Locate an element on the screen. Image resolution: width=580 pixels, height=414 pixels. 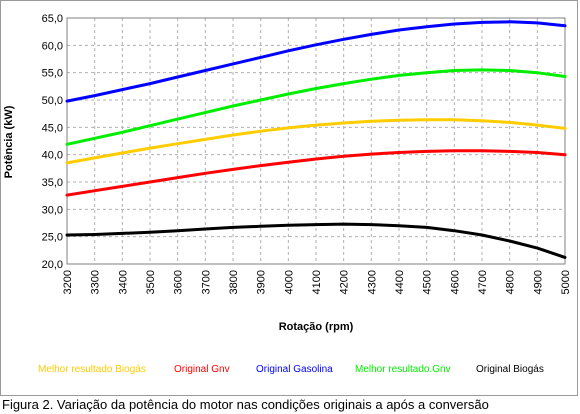
x-tick-label: 4600 is located at coordinates (455, 282).